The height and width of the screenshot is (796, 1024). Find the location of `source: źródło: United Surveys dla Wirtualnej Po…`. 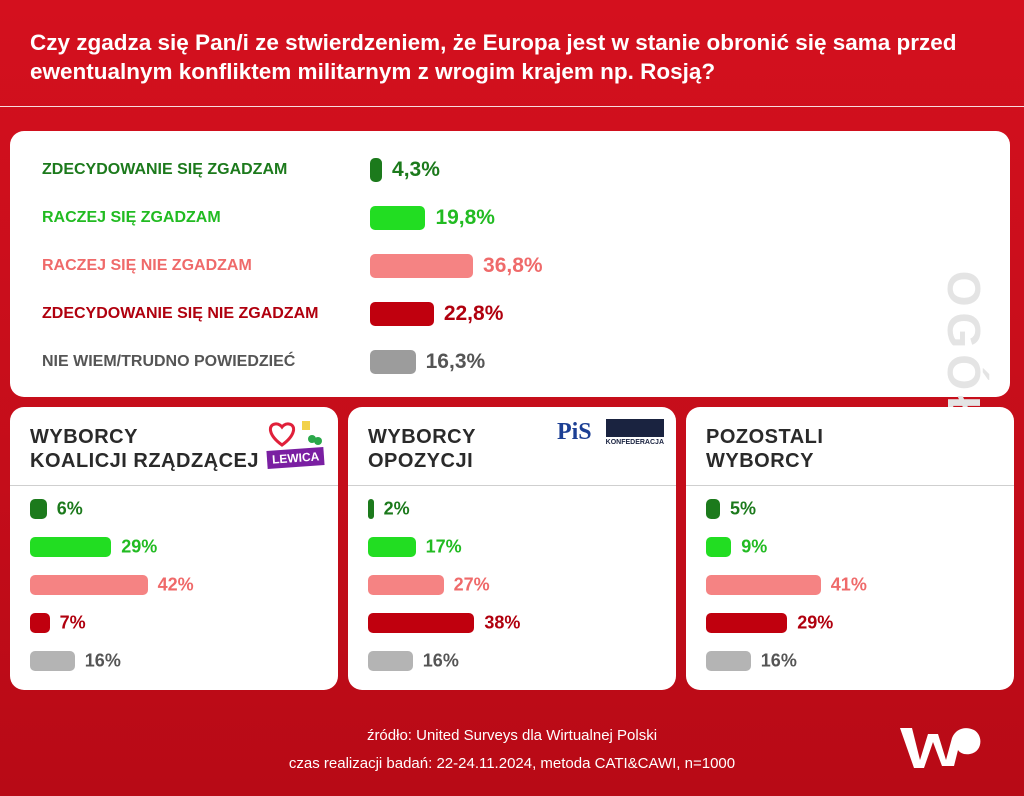

source: źródło: United Surveys dla Wirtualnej Po… is located at coordinates (512, 735).